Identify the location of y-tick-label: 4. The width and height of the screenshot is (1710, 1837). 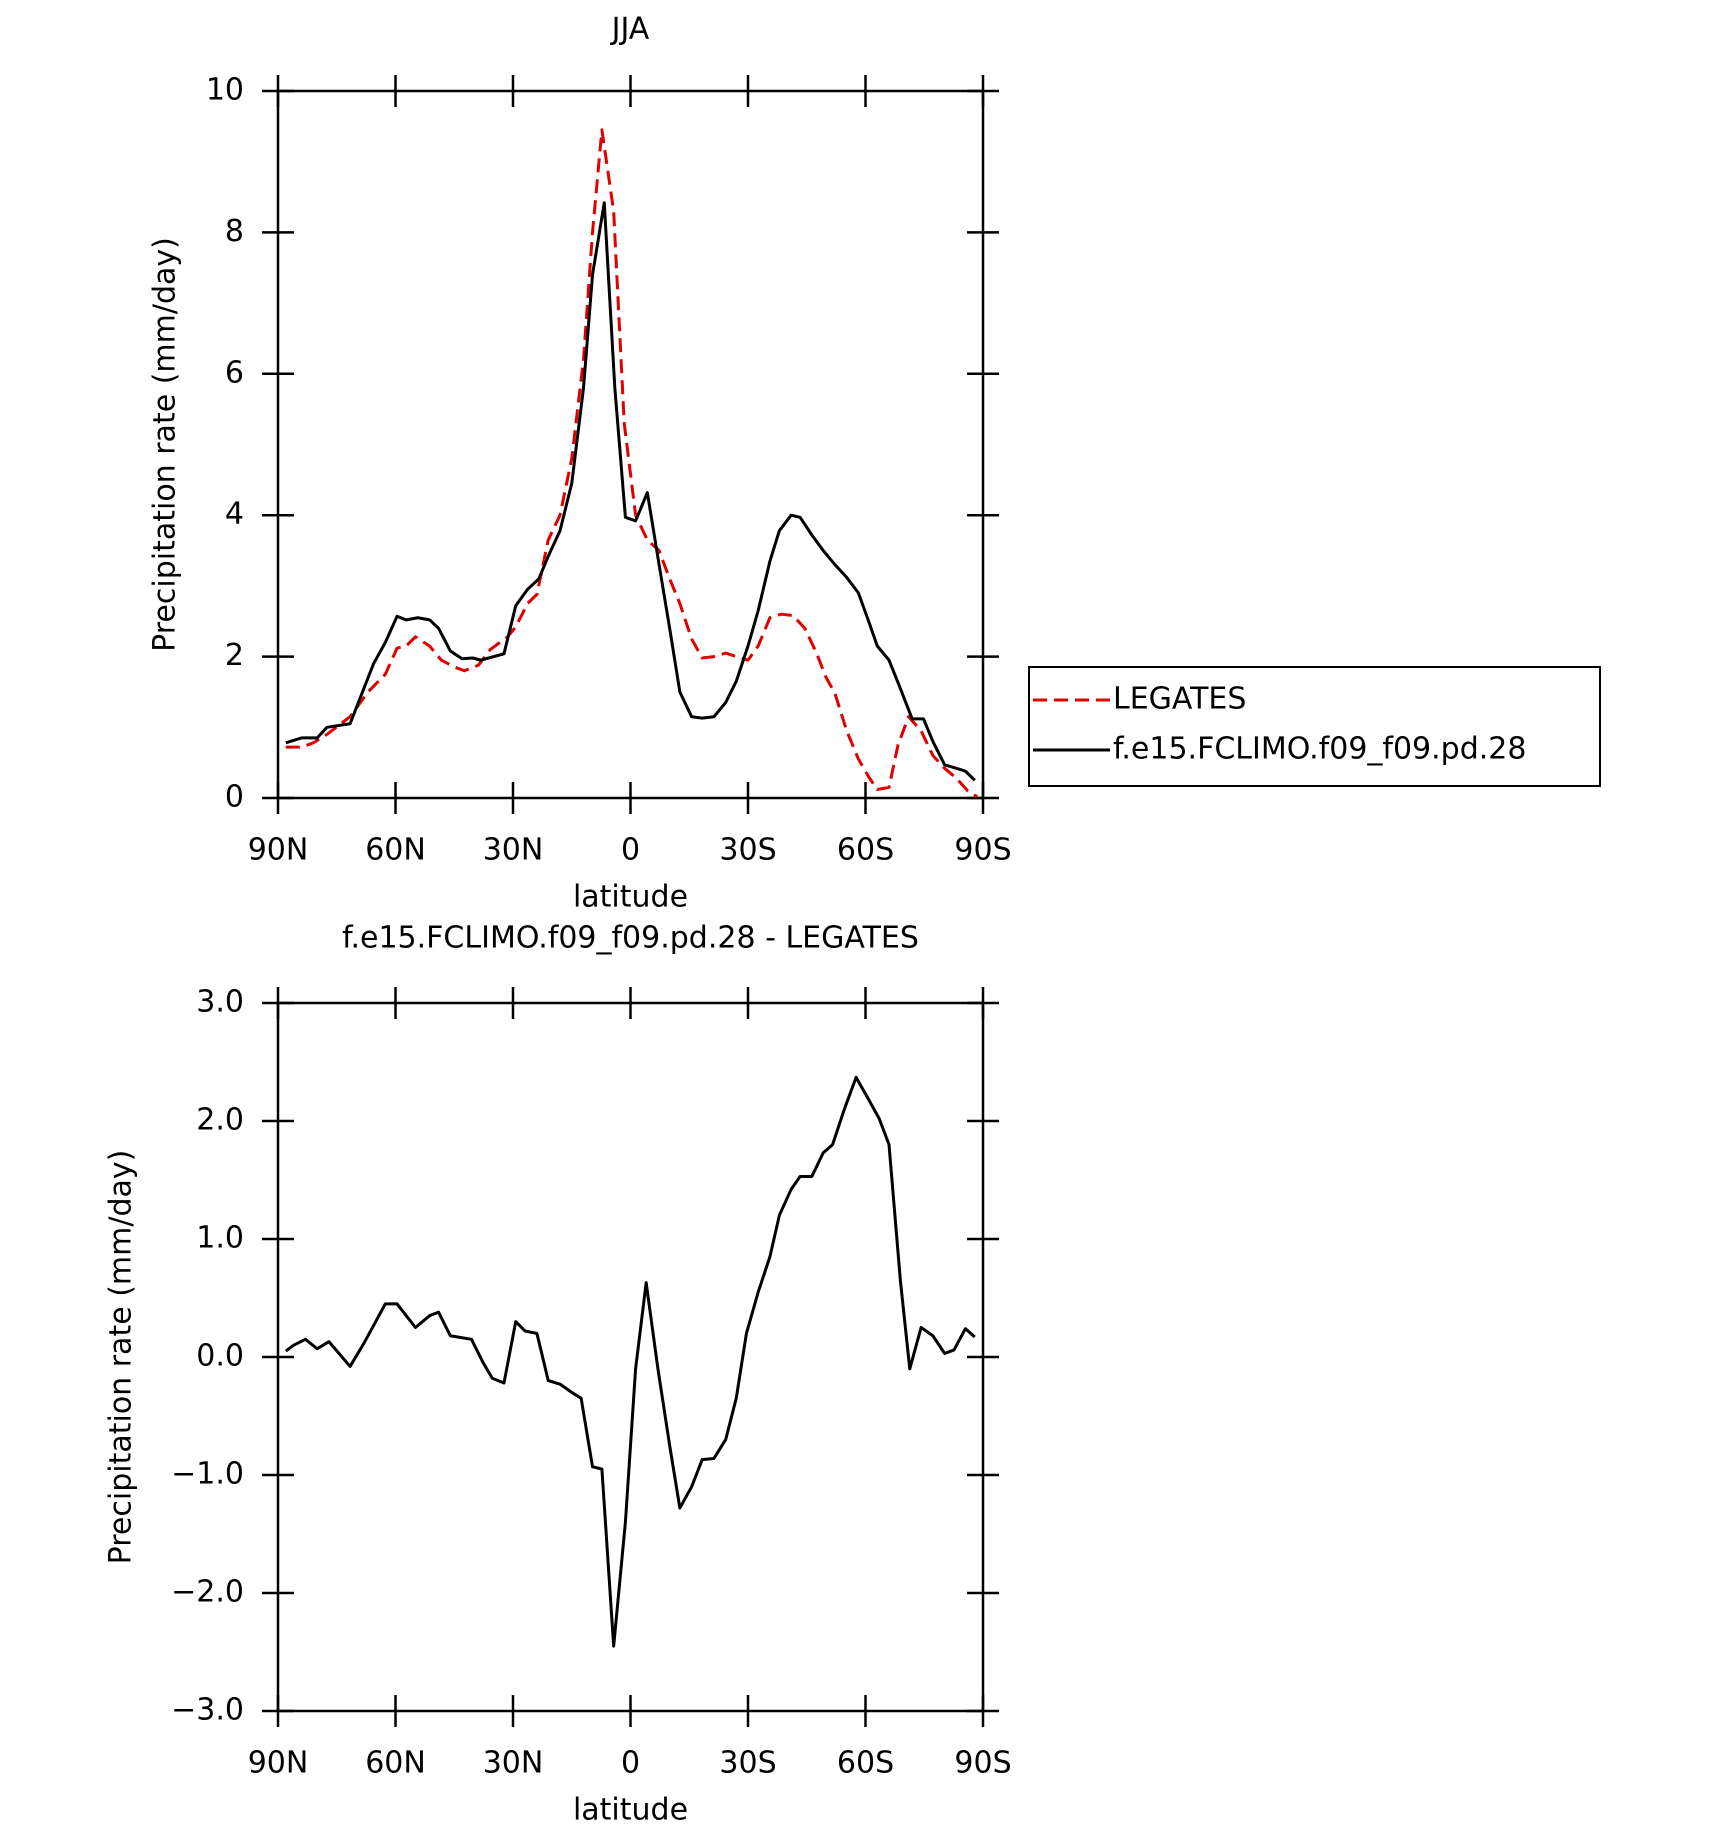
(234, 514).